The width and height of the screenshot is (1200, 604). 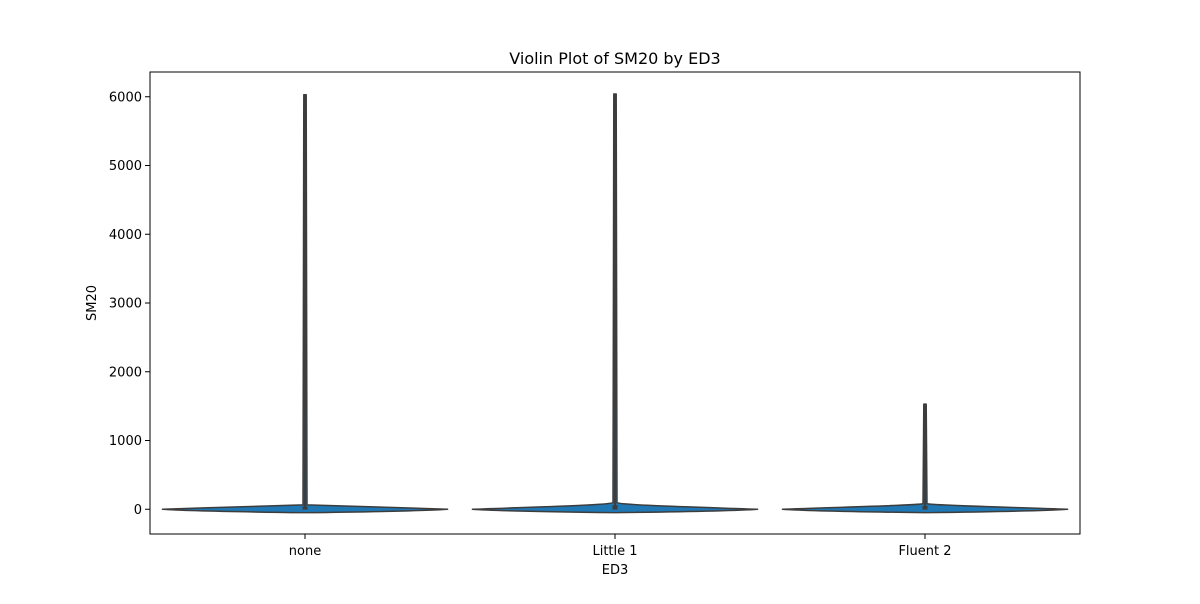 I want to click on y-tick-label-4000: 4000, so click(x=125, y=235).